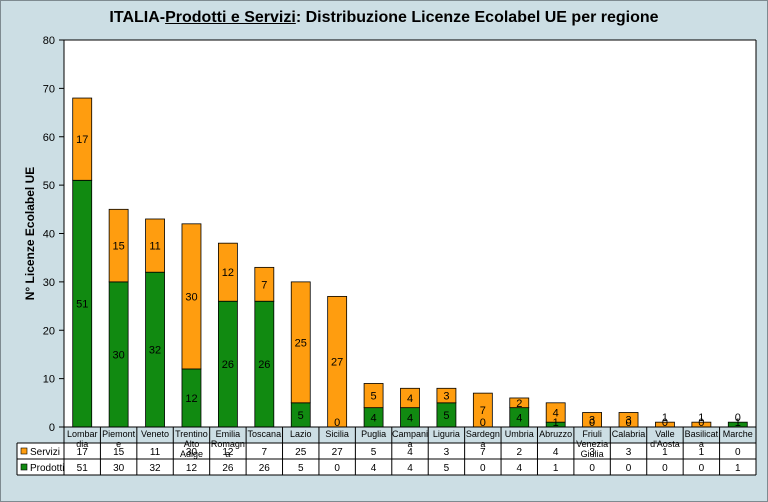  Describe the element at coordinates (52, 428) in the screenshot. I see `y-tick-label: 0` at that location.